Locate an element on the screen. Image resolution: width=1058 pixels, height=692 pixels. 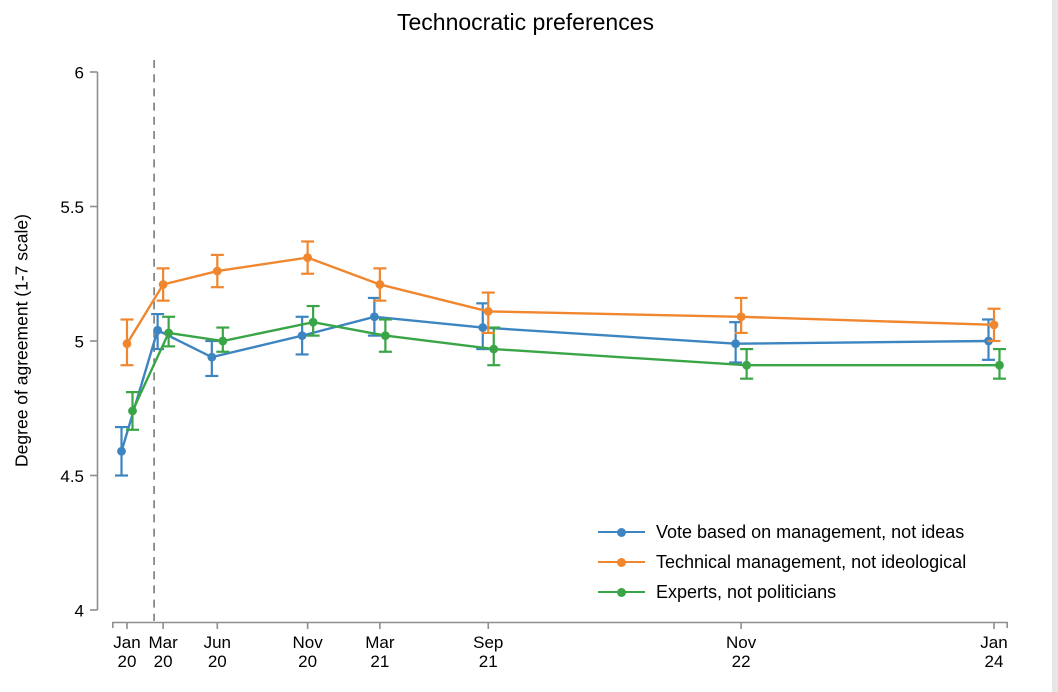
x-tick-label: 22 is located at coordinates (741, 661).